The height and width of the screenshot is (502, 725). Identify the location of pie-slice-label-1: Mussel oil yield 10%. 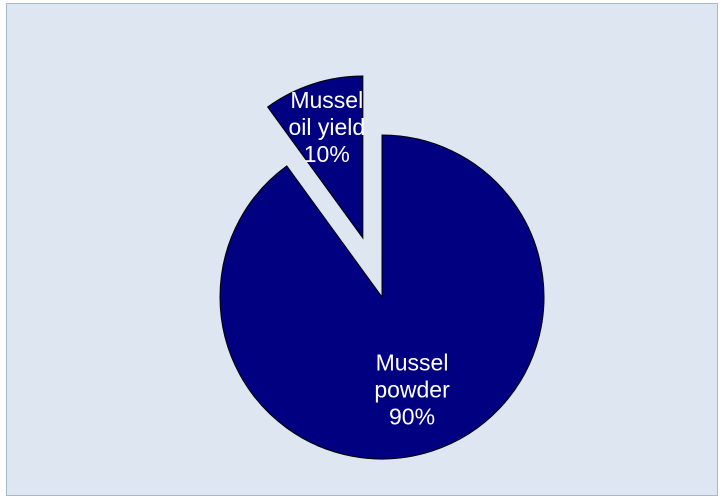
(326, 127).